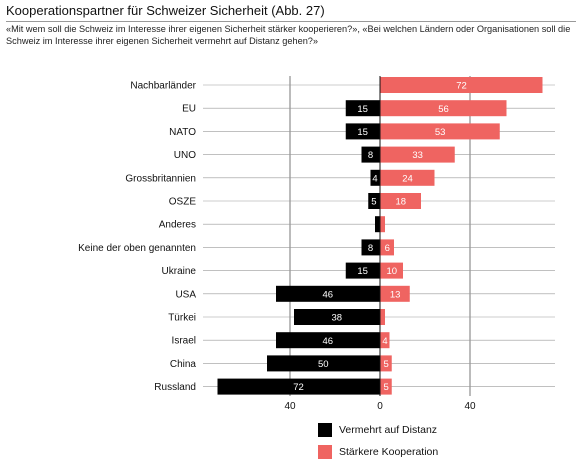 This screenshot has width=582, height=465. What do you see at coordinates (440, 132) in the screenshot?
I see `bar-value-label: 53` at bounding box center [440, 132].